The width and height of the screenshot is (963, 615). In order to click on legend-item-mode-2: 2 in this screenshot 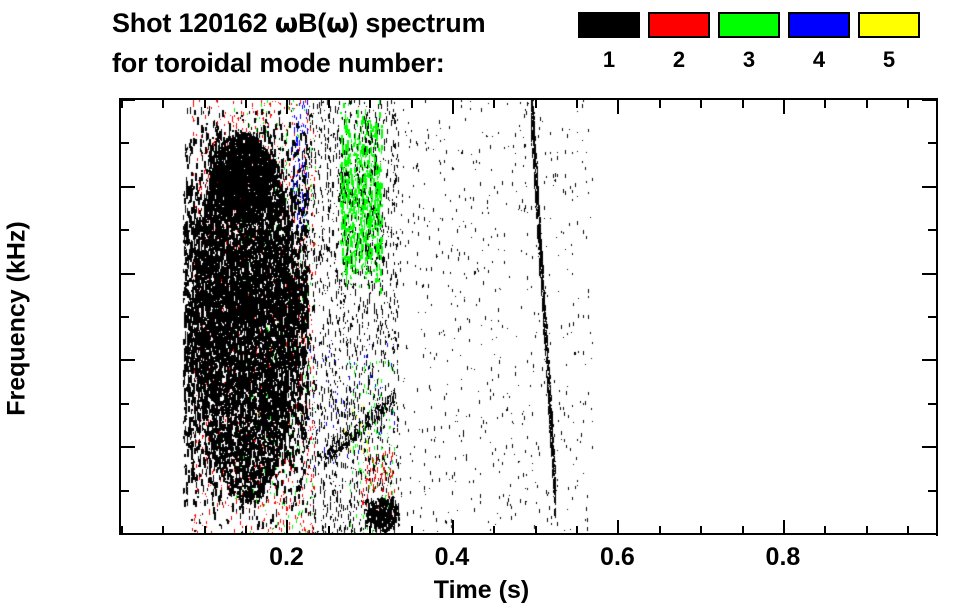, I will do `click(679, 41)`.